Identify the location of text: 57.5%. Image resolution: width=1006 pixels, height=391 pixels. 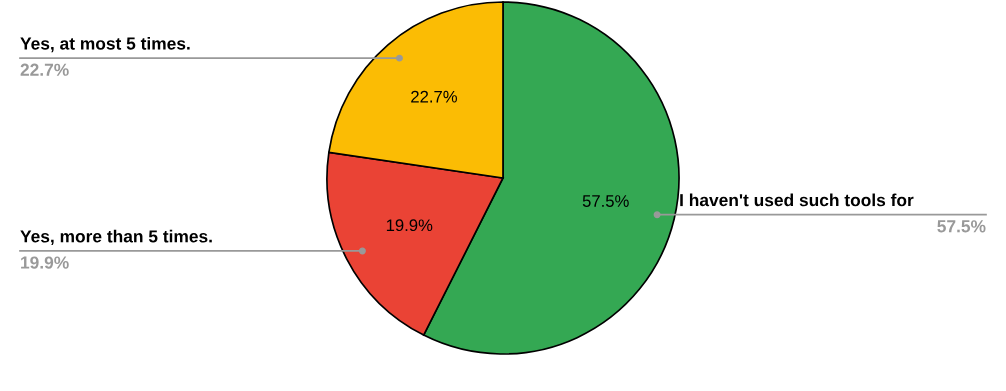
(961, 226).